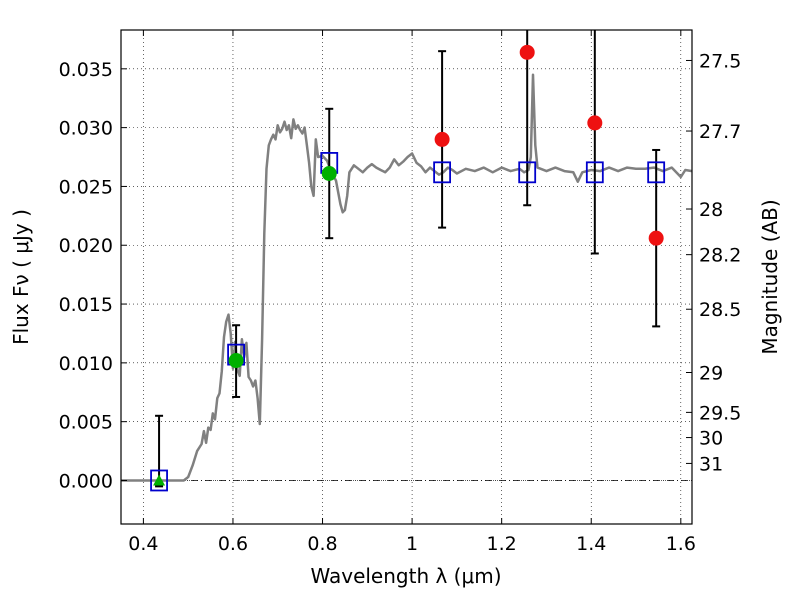  I want to click on y-tick-labels: 0.000 0.005 0.010 0.015 0.020 0.025 0.030 0.035, so click(86, 276).